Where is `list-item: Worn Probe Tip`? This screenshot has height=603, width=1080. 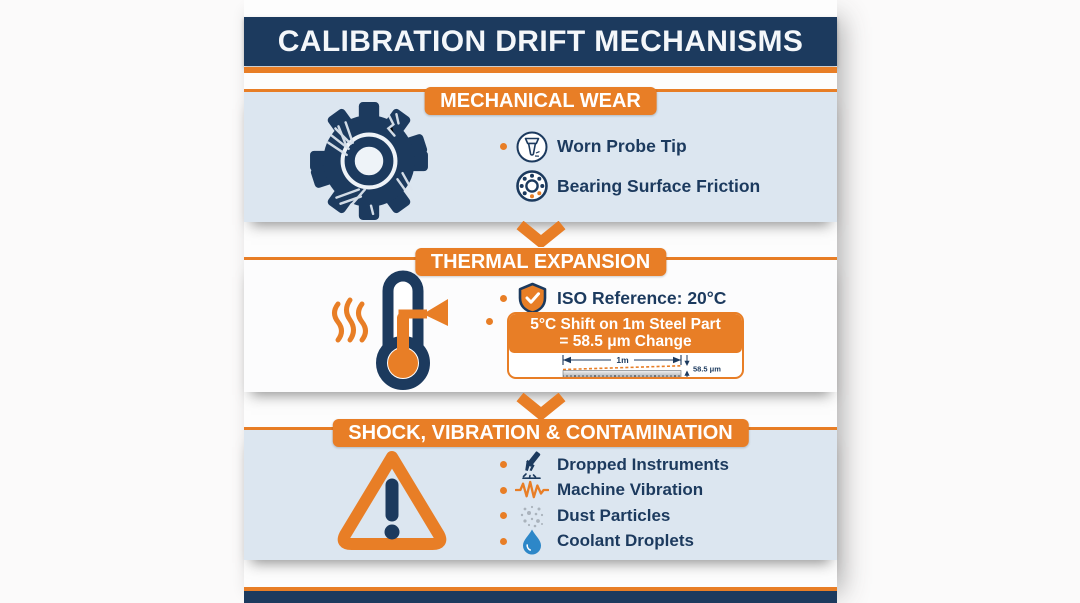 list-item: Worn Probe Tip is located at coordinates (630, 146).